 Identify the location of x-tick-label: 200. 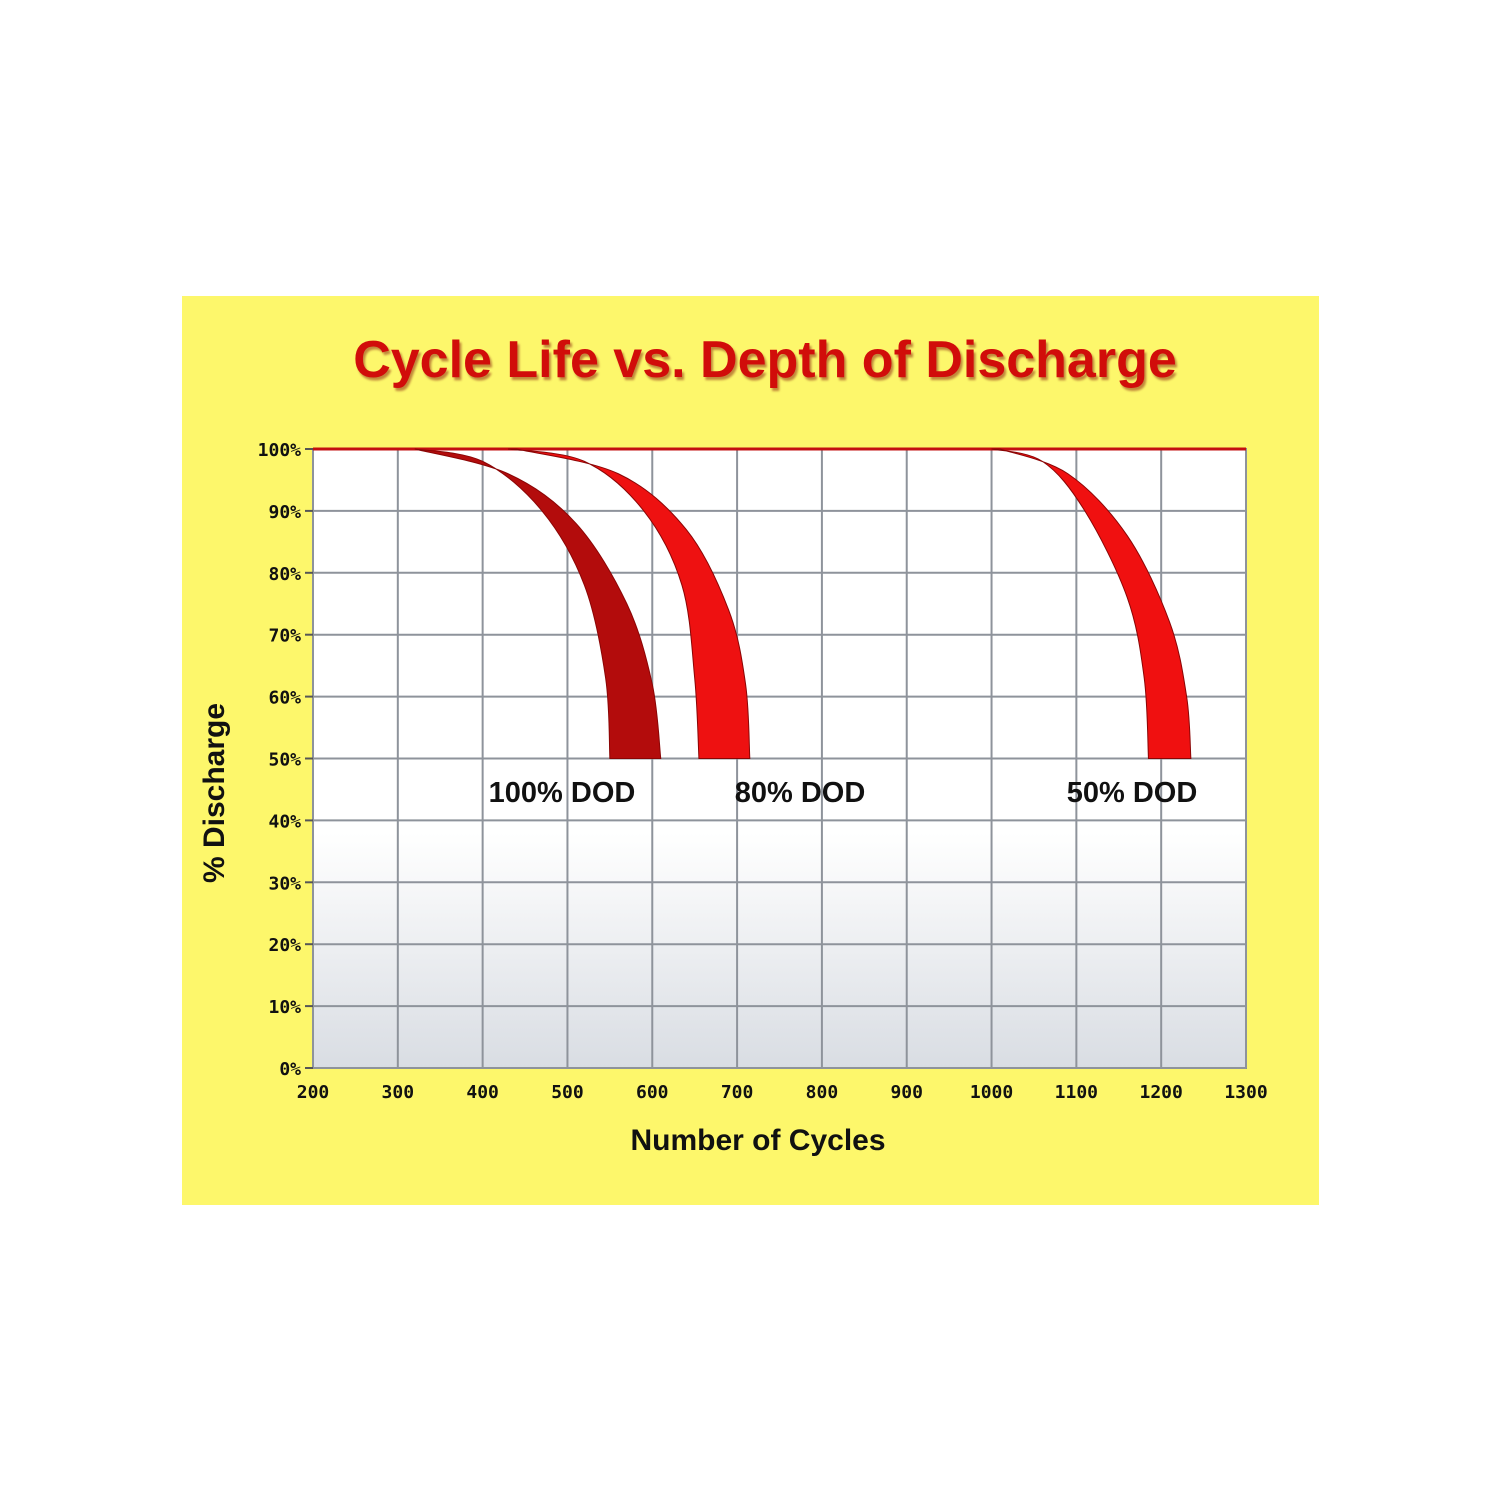
(313, 1092).